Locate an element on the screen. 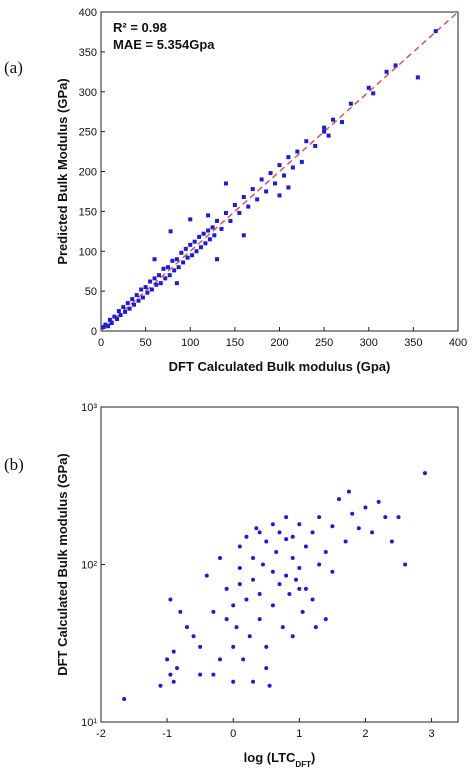 The height and width of the screenshot is (781, 474). y-tick-label: 50 is located at coordinates (91, 292).